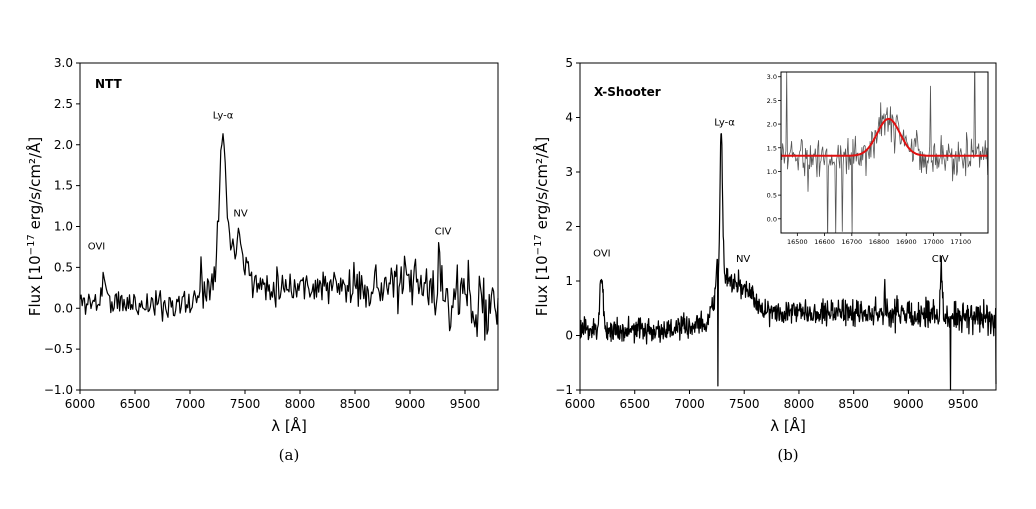  Describe the element at coordinates (772, 196) in the screenshot. I see `inset-y-tick-label: 0.5` at that location.